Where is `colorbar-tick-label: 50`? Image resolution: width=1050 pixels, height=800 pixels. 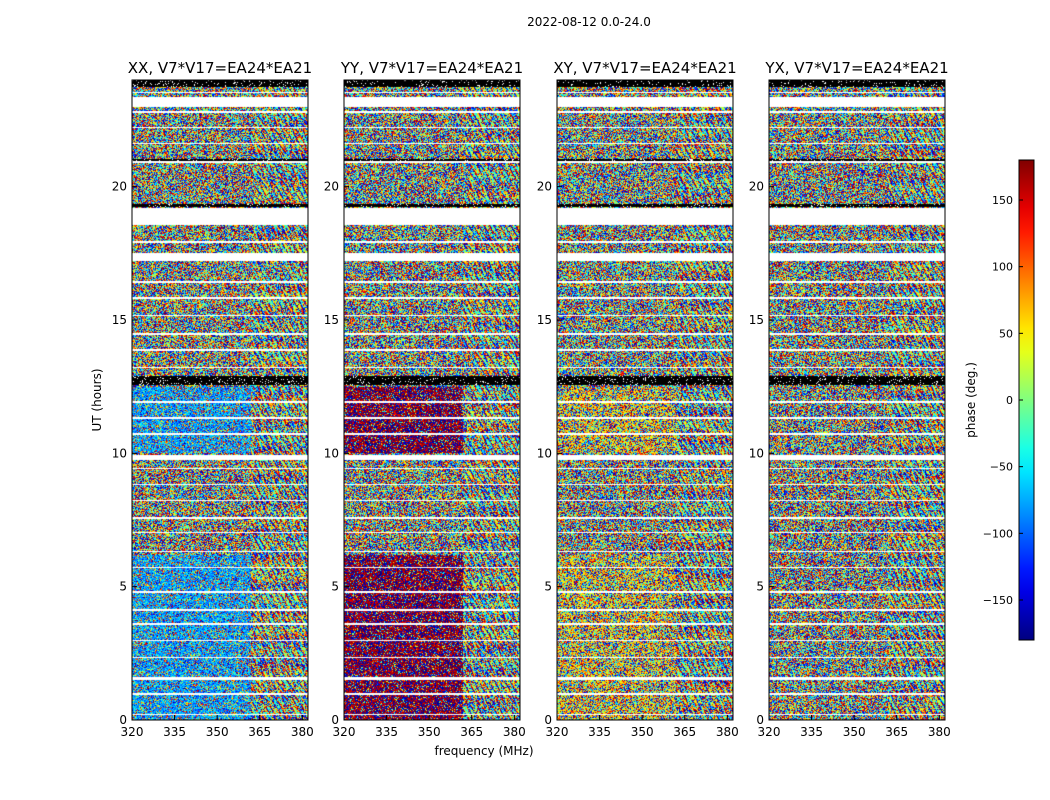 colorbar-tick-label: 50 is located at coordinates (1006, 333).